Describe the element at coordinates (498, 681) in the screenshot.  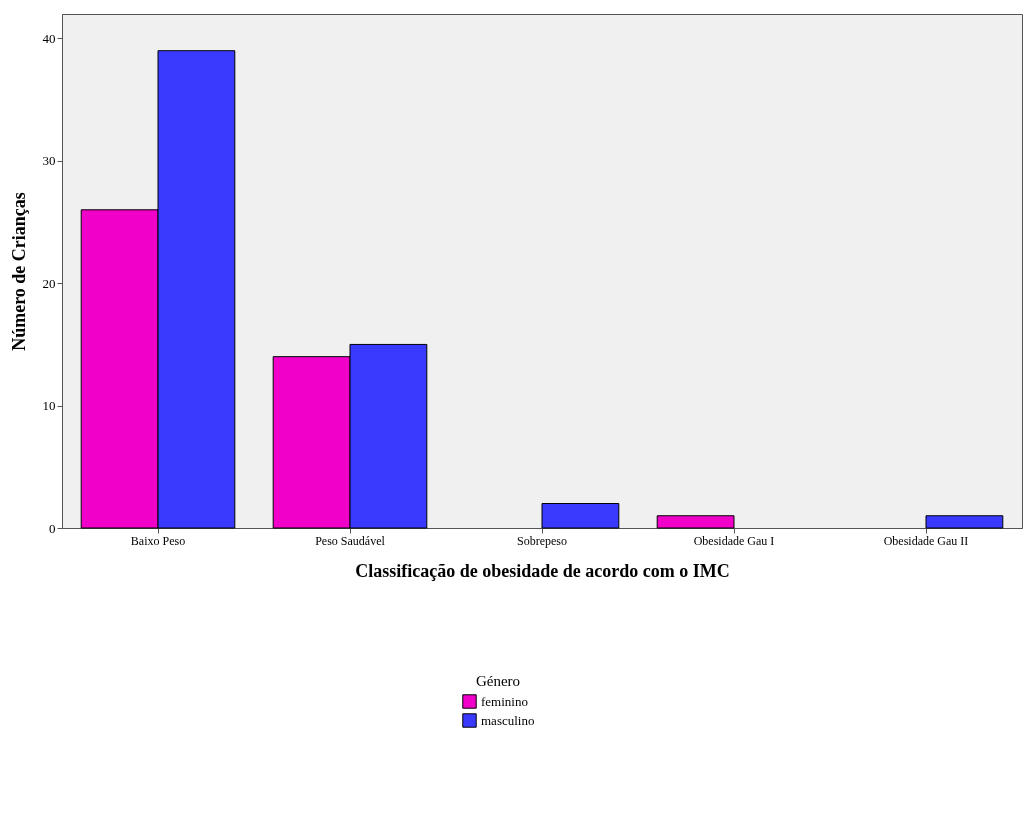
I see `legend-title: Género` at that location.